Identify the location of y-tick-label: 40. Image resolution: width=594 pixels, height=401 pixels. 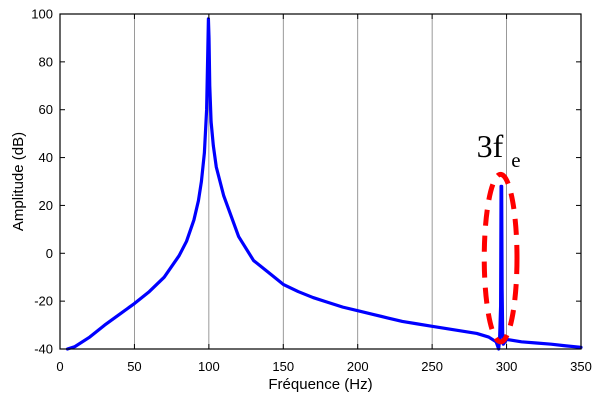
(46, 157).